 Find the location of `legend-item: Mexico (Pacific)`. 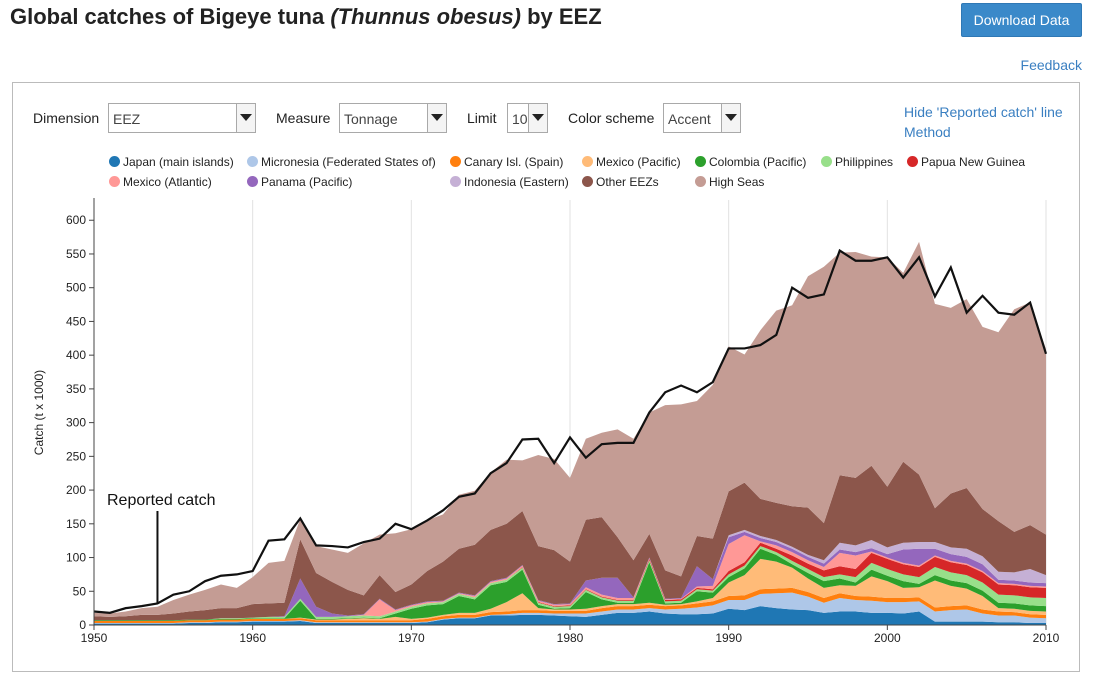

legend-item: Mexico (Pacific) is located at coordinates (631, 162).